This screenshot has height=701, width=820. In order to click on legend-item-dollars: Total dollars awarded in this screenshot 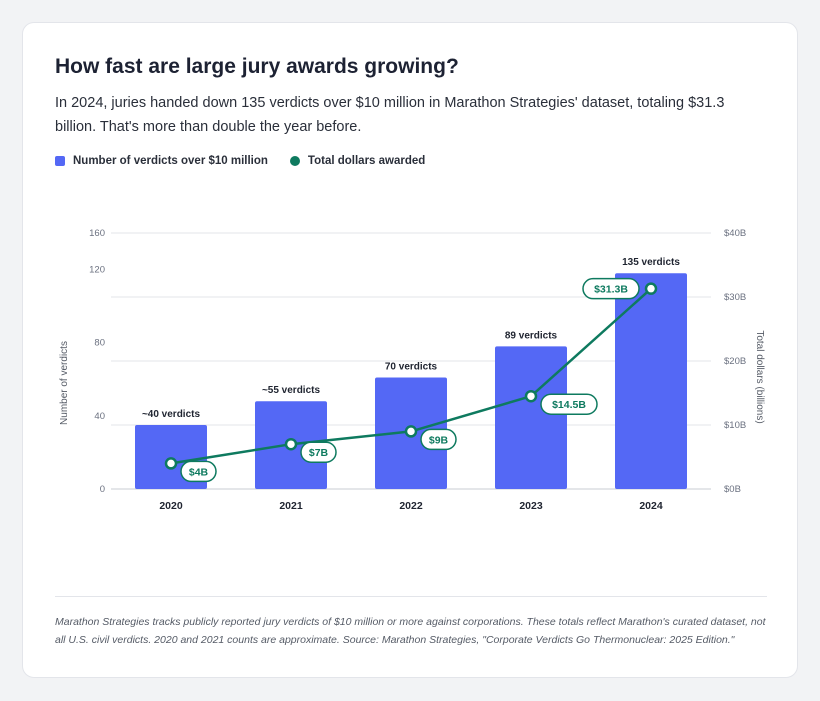, I will do `click(357, 161)`.